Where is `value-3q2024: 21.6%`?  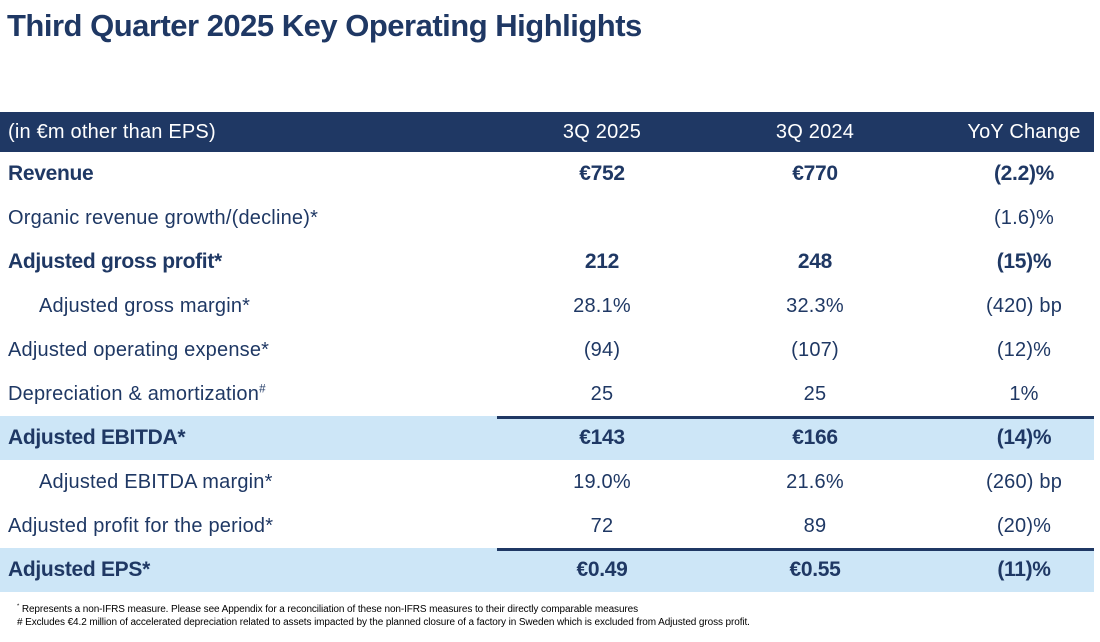 value-3q2024: 21.6% is located at coordinates (815, 481).